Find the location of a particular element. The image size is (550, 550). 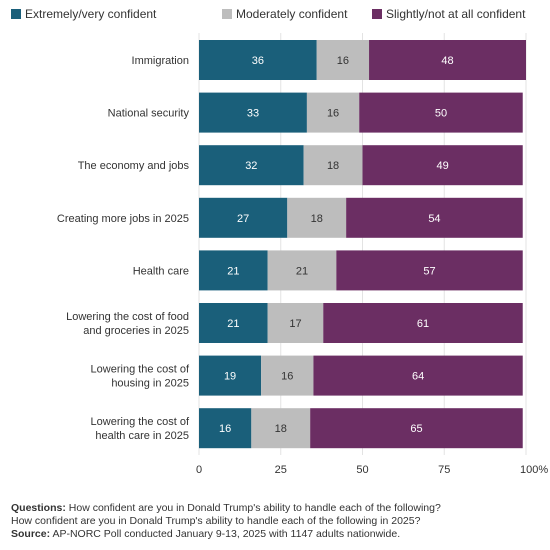

bar-value-label: 32 is located at coordinates (251, 166).